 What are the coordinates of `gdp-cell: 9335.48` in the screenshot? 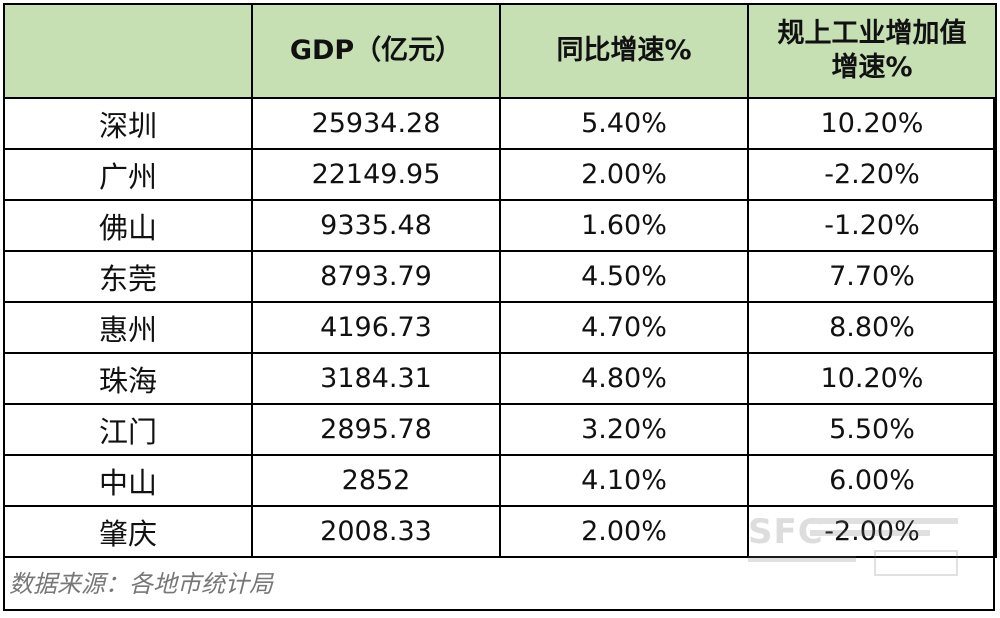 It's located at (376, 225).